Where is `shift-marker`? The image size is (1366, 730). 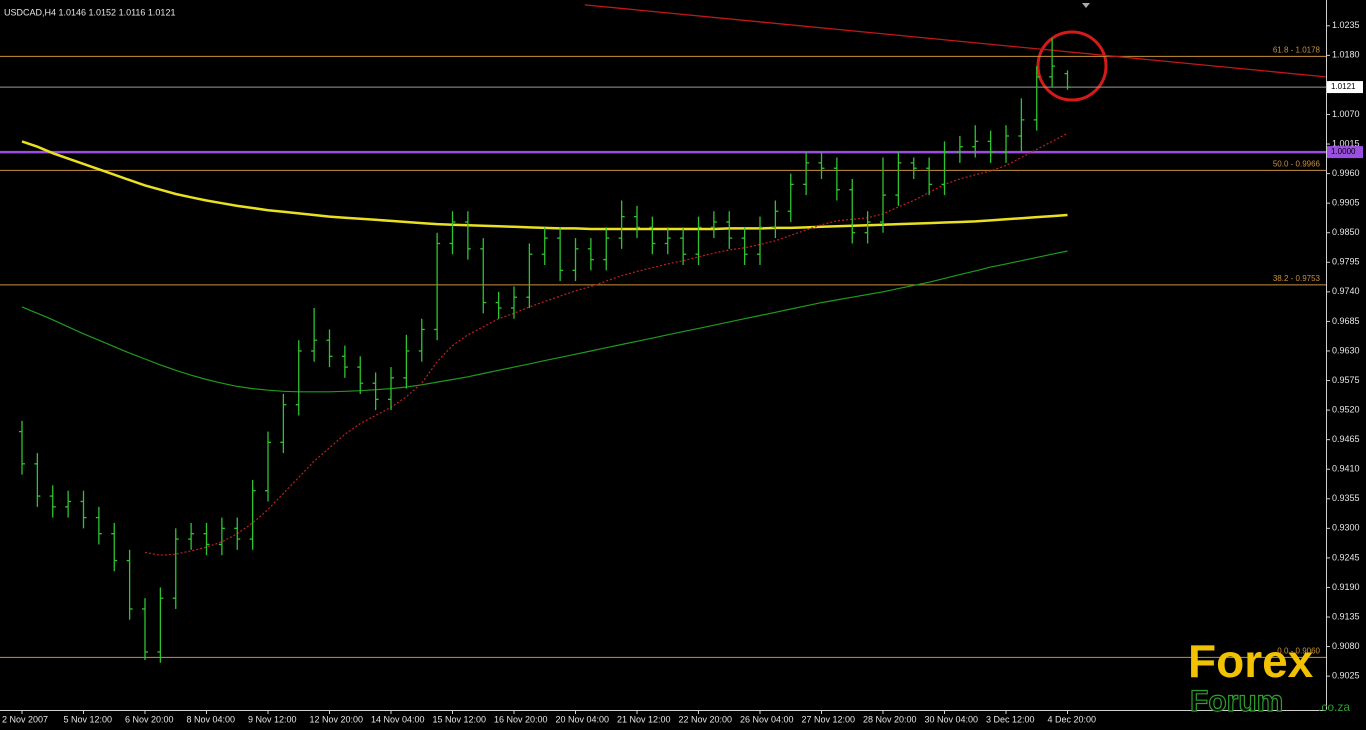
shift-marker is located at coordinates (1086, 5).